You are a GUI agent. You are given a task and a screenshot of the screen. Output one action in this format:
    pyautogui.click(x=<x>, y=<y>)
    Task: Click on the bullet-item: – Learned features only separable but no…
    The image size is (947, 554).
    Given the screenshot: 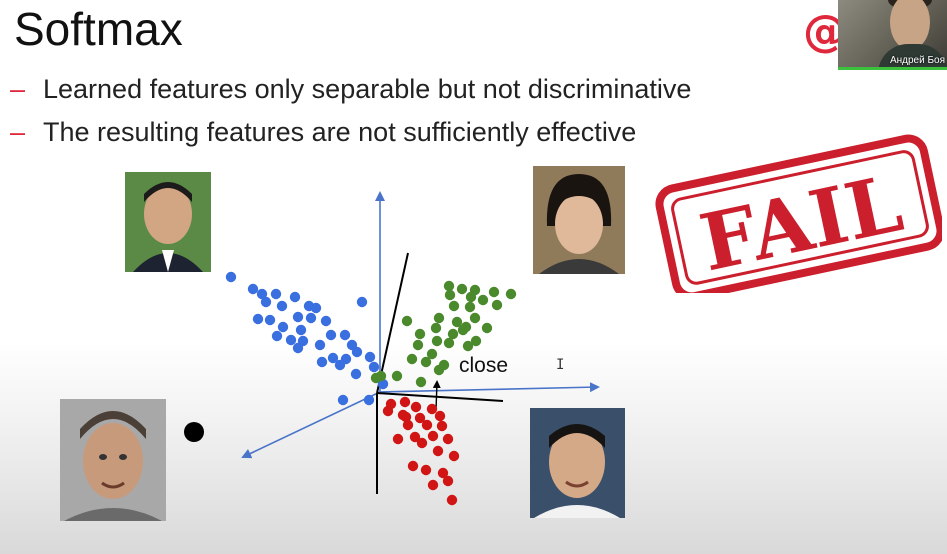 What is the action you would take?
    pyautogui.click(x=350, y=89)
    